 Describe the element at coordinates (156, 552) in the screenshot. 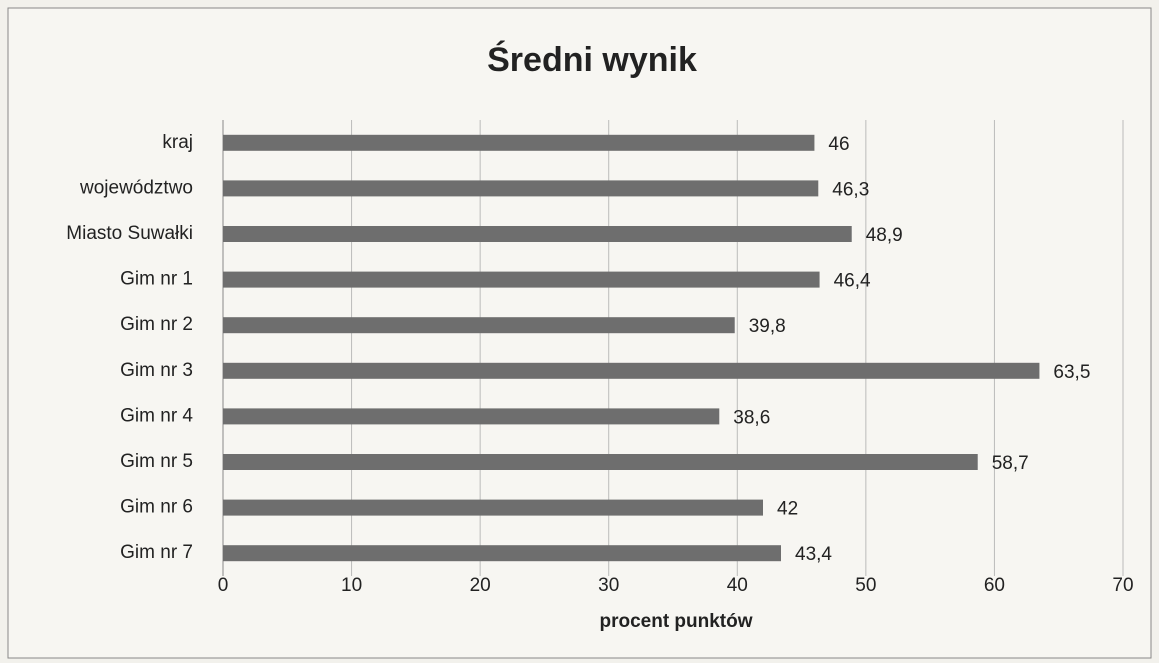

I see `y-tick-label: Gim nr 7` at that location.